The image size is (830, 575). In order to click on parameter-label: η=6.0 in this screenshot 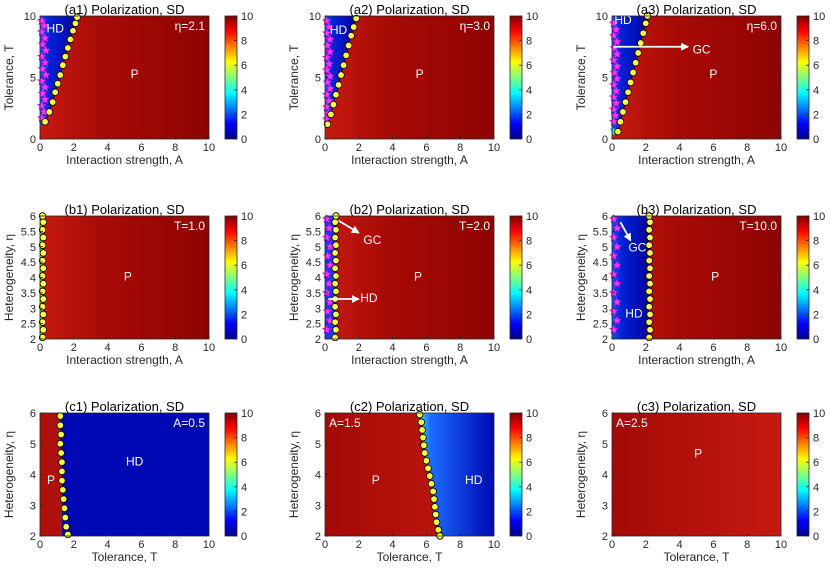, I will do `click(762, 26)`.